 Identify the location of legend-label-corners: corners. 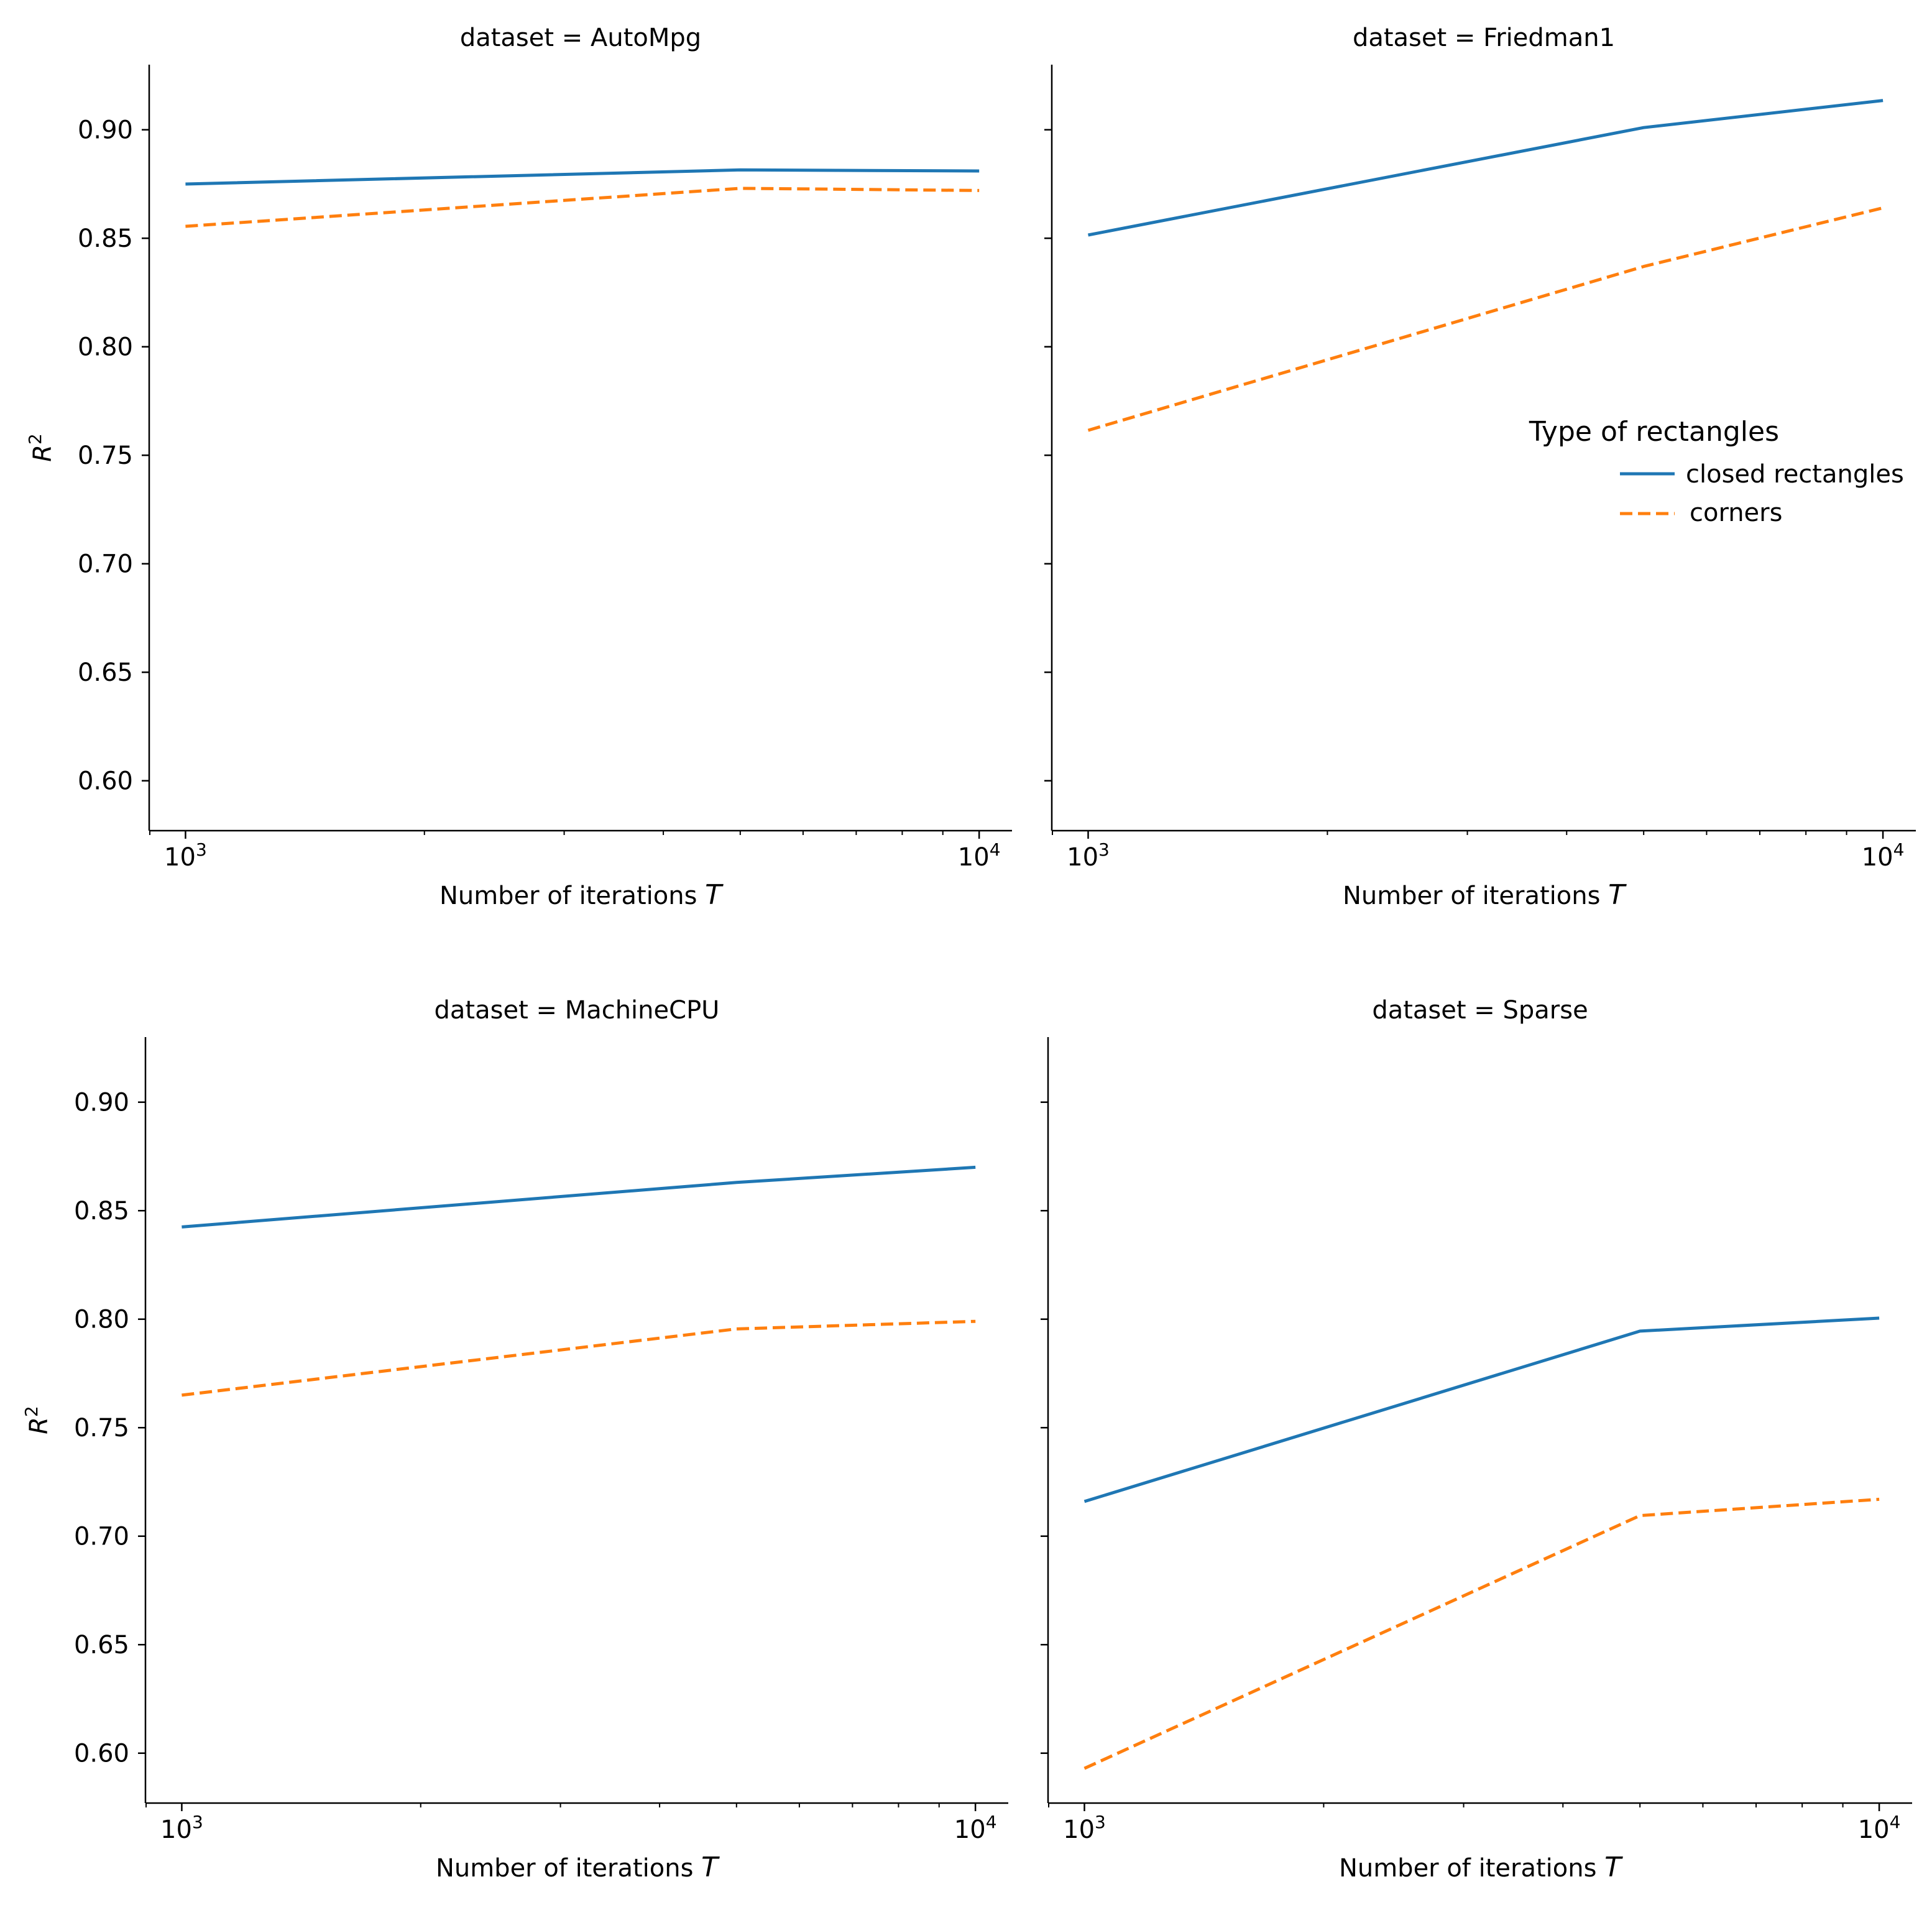
(1736, 513).